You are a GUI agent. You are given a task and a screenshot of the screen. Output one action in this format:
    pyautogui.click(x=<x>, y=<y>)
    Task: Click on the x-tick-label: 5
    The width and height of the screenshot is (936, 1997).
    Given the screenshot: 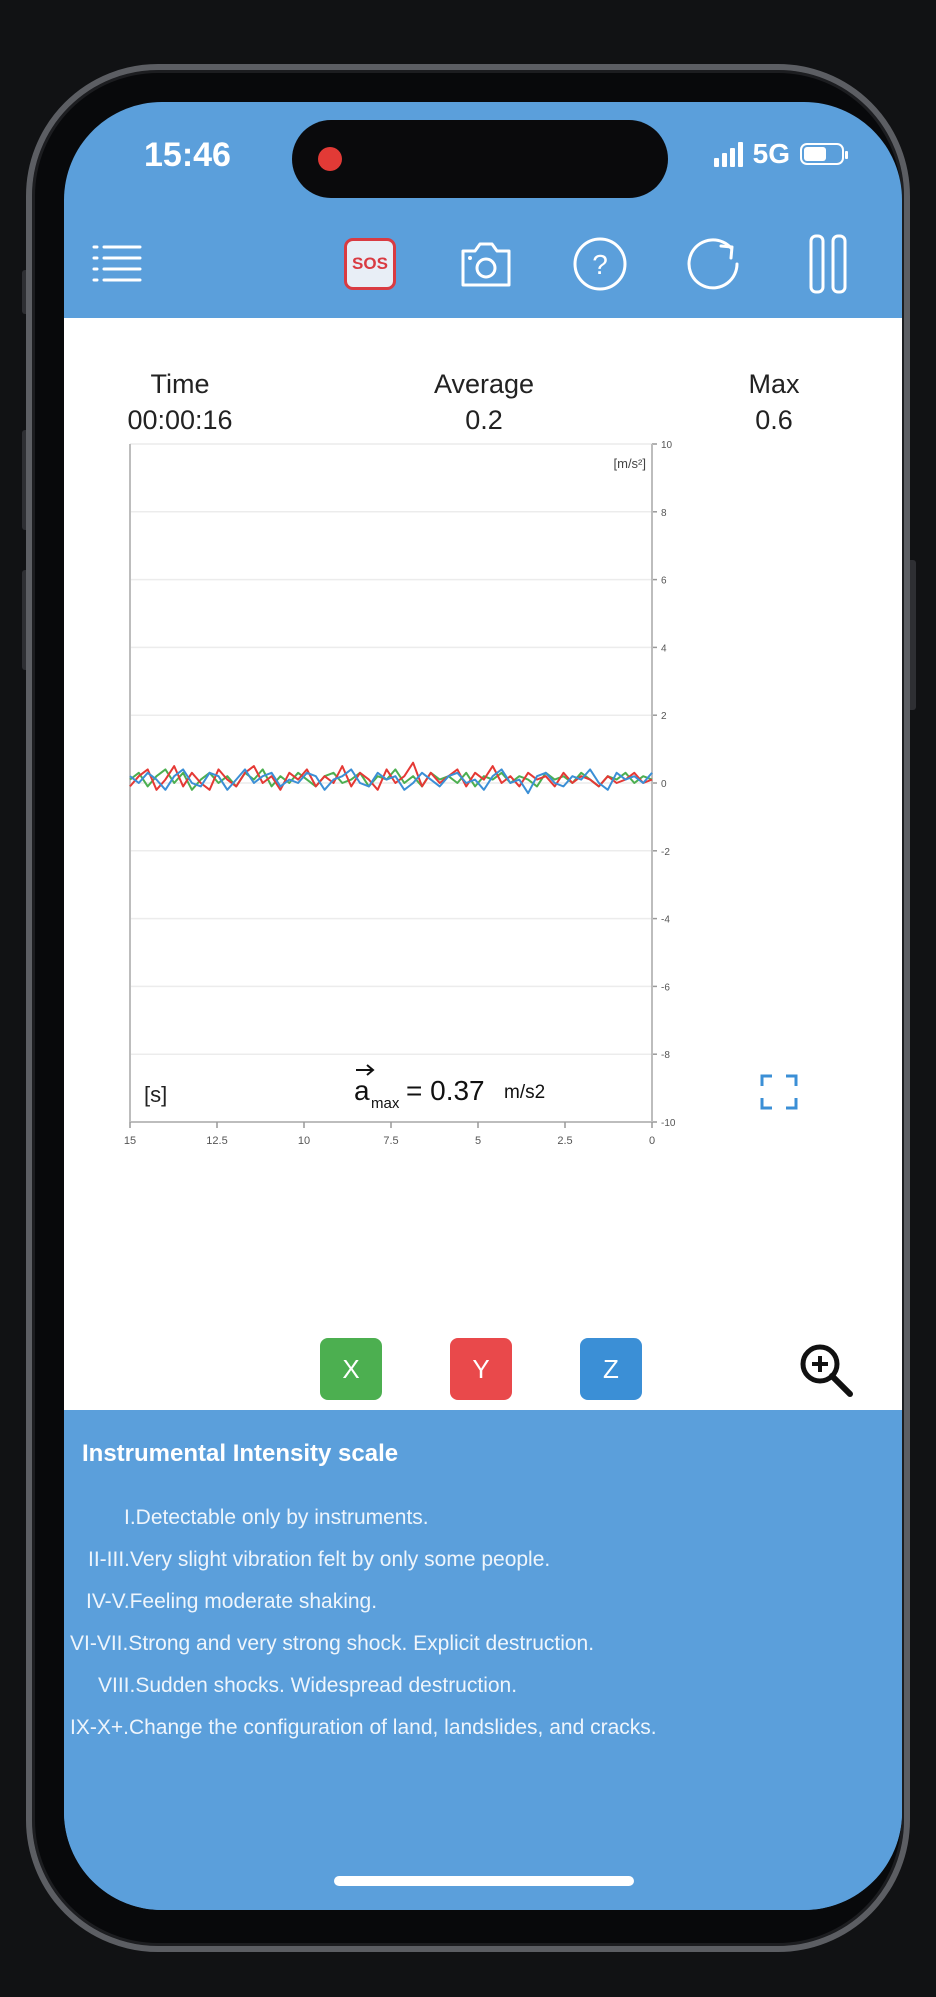 What is the action you would take?
    pyautogui.click(x=478, y=1141)
    